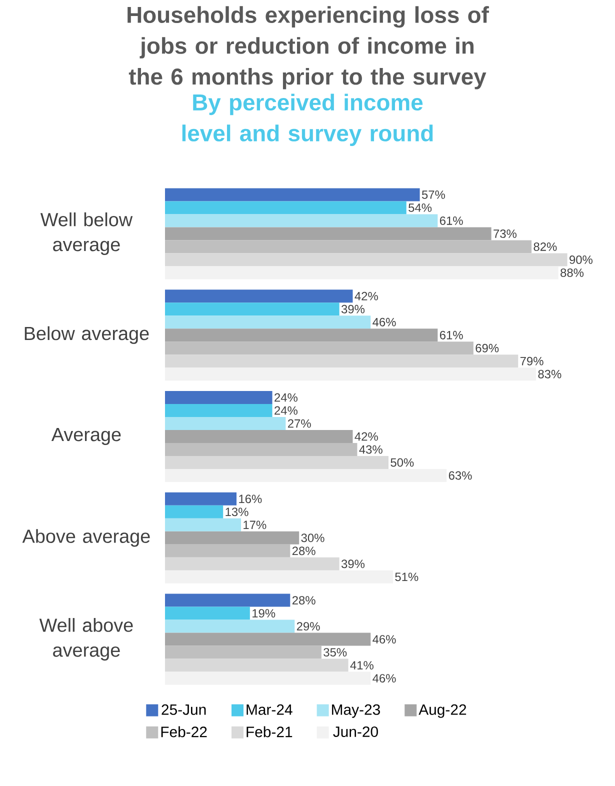  What do you see at coordinates (505, 233) in the screenshot?
I see `data-label: 73%` at bounding box center [505, 233].